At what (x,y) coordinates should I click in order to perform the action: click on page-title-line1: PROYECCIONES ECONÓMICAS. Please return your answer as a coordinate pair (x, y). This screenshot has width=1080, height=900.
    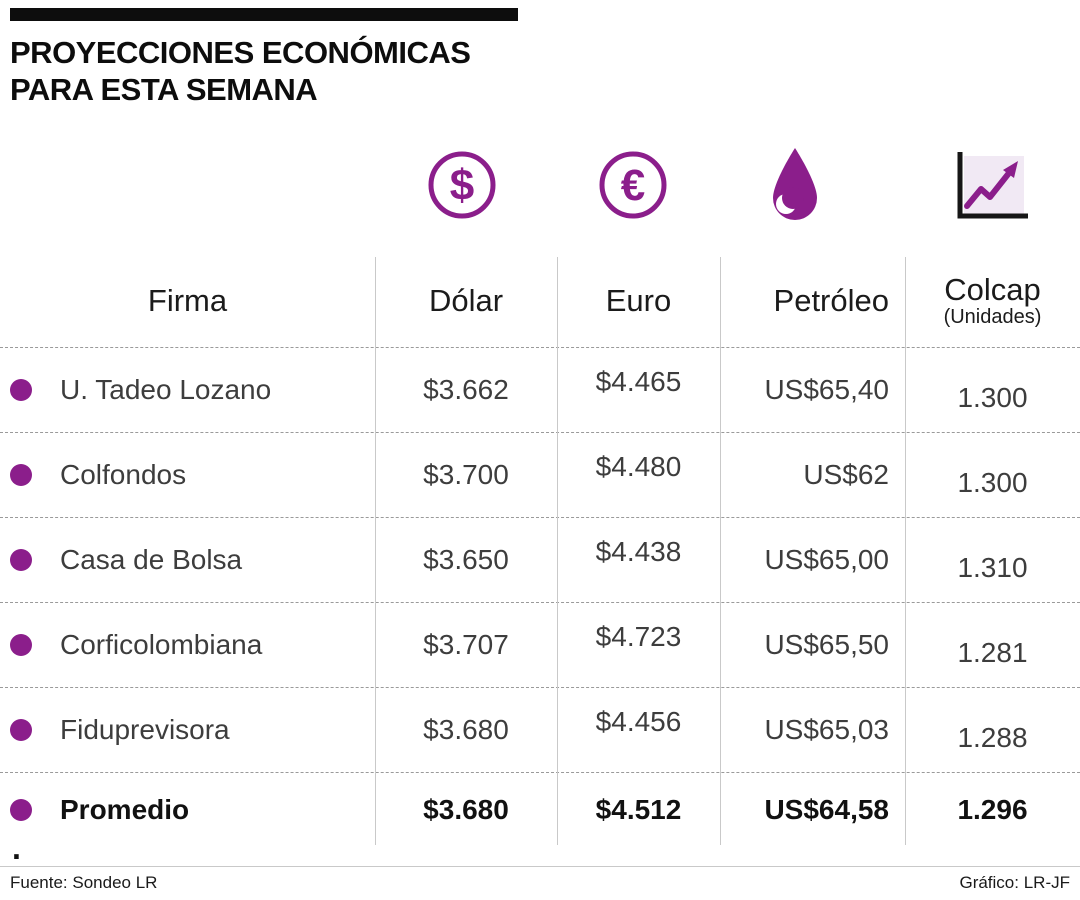
    Looking at the image, I should click on (240, 52).